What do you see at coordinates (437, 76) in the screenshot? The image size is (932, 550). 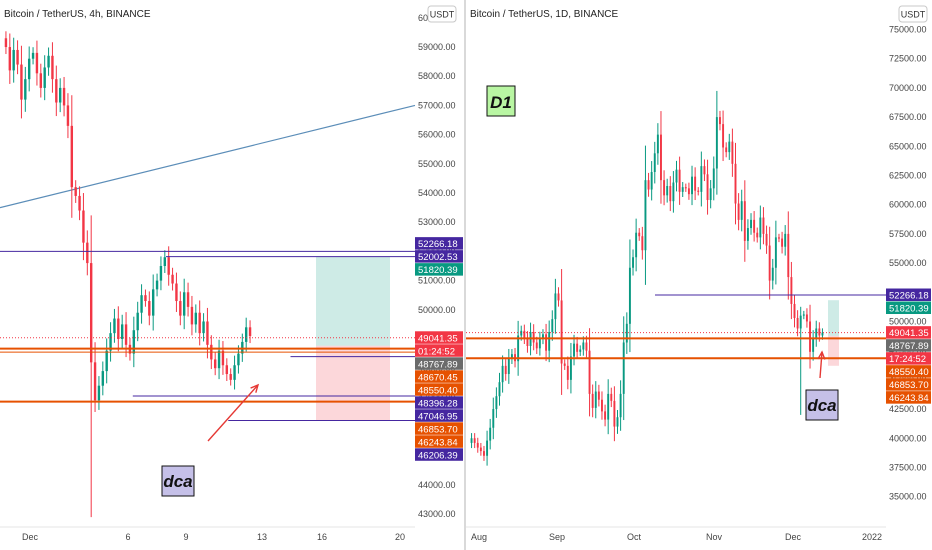 I see `price-tick-label: 58000.00` at bounding box center [437, 76].